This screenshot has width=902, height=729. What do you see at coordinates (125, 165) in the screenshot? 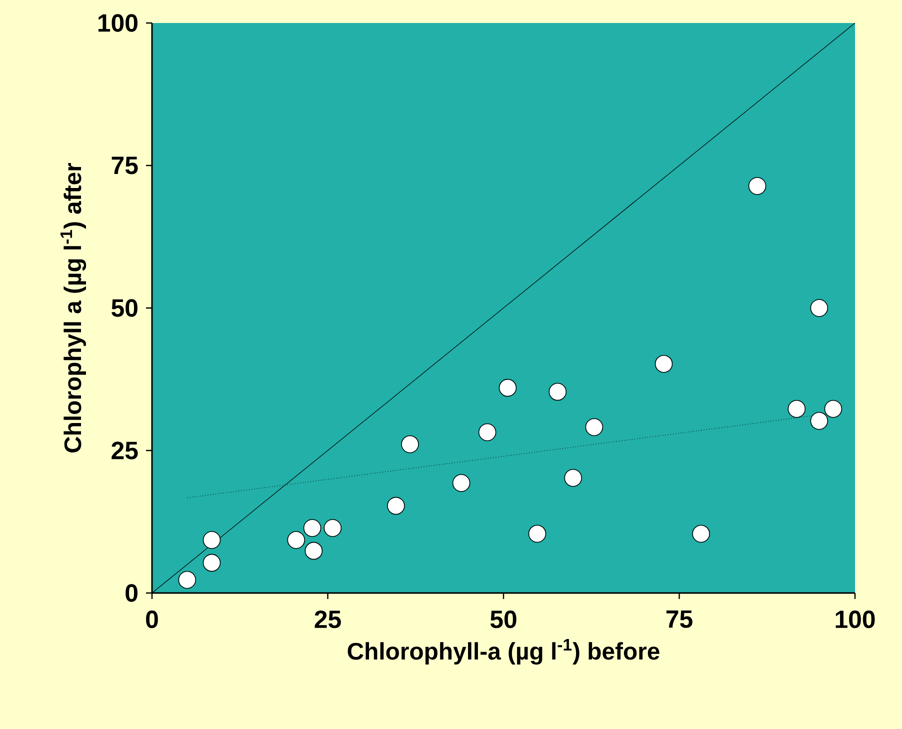
I see `y-tick-label: 75` at bounding box center [125, 165].